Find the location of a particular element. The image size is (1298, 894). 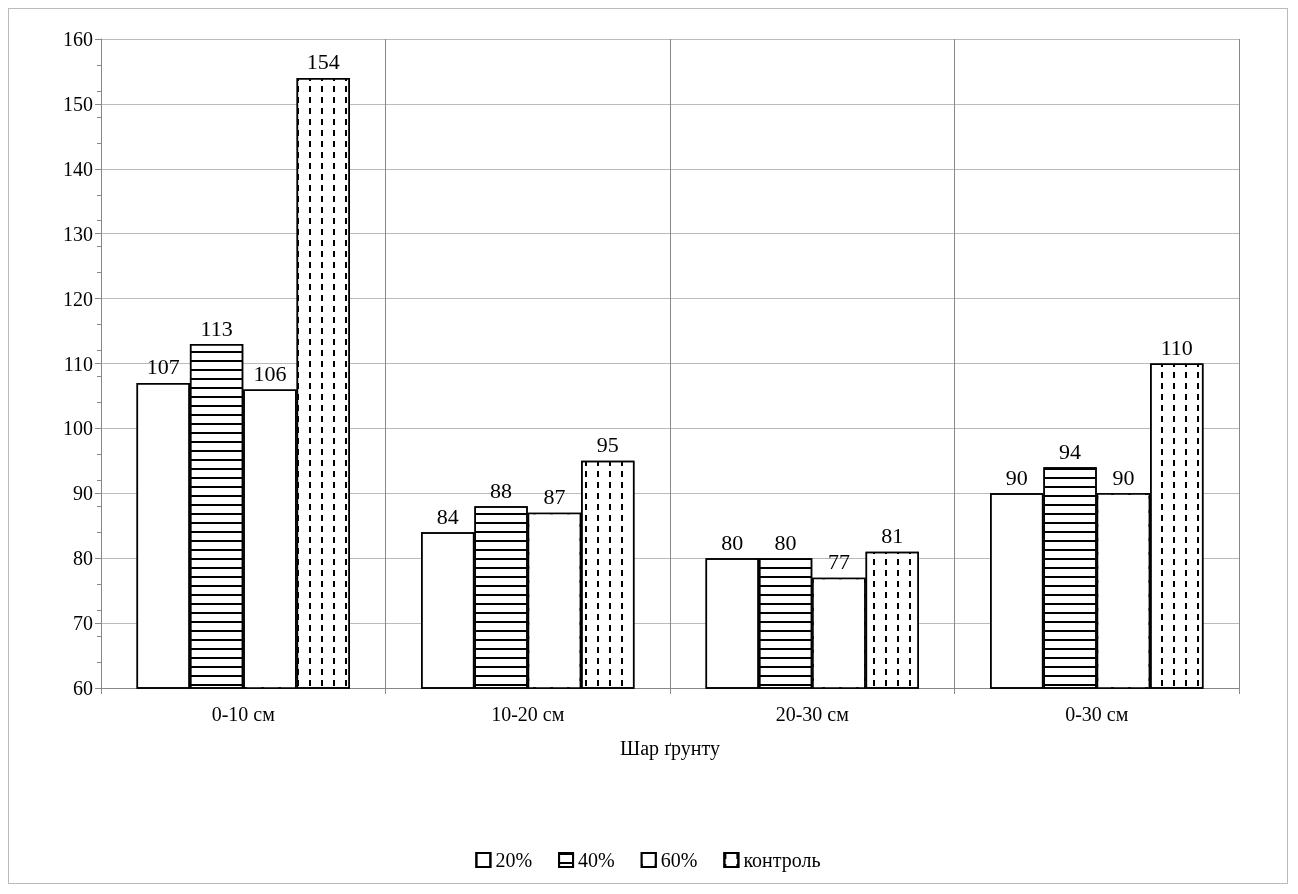

data-label: 81 is located at coordinates (892, 536).